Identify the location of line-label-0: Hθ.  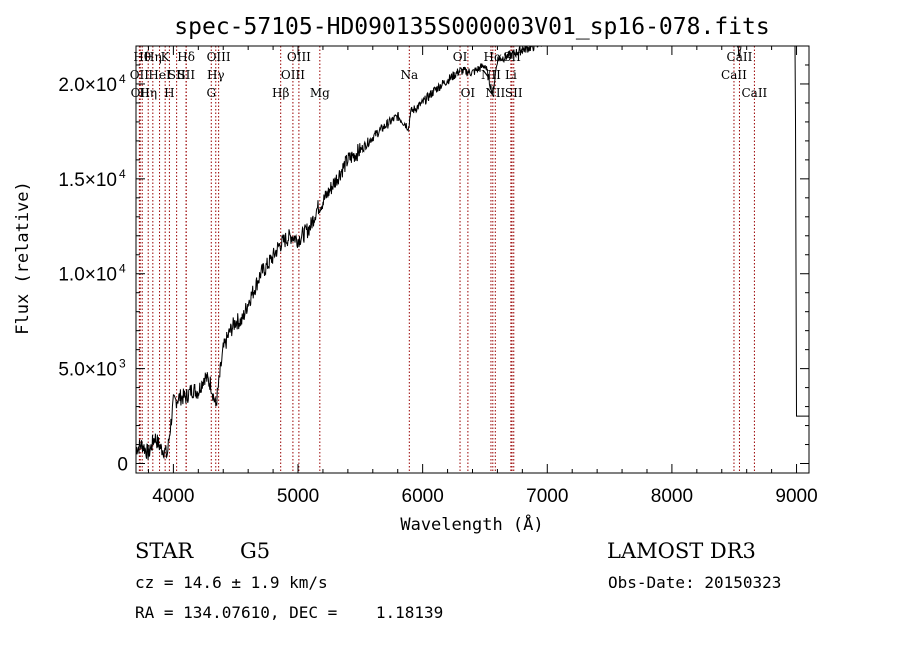
(142, 57).